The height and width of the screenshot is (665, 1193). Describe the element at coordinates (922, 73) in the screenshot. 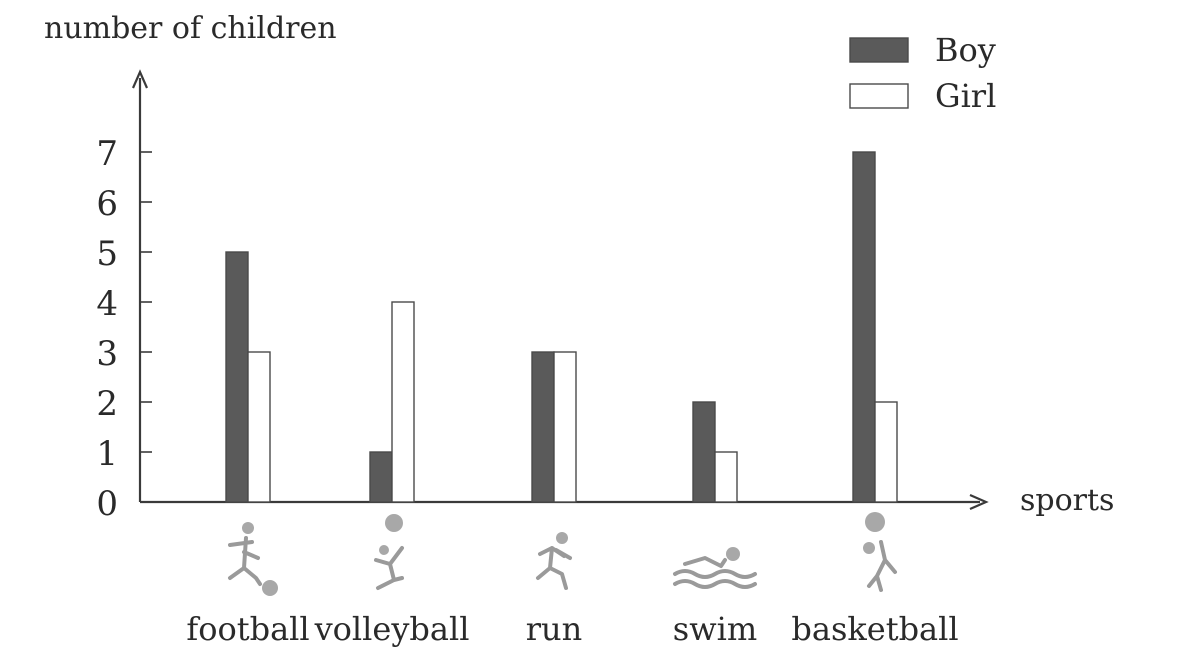

I see `legend: Boy Girl` at that location.